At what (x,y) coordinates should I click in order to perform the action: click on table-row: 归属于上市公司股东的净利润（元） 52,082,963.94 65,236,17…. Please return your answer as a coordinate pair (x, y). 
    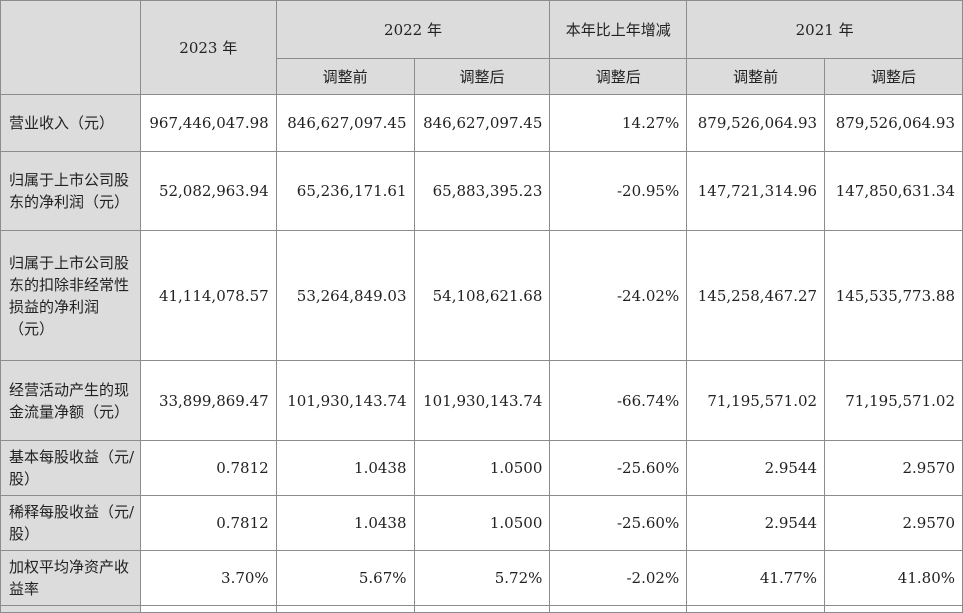
    Looking at the image, I should click on (481, 191).